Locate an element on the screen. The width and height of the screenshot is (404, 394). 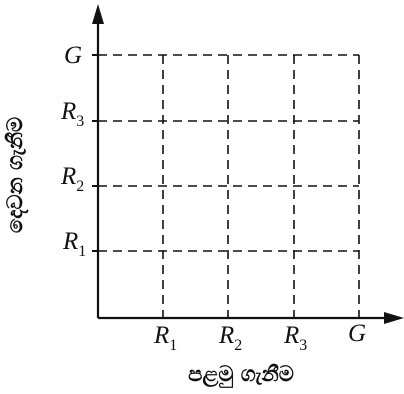
y-label-r3: R3 is located at coordinates (72, 114).